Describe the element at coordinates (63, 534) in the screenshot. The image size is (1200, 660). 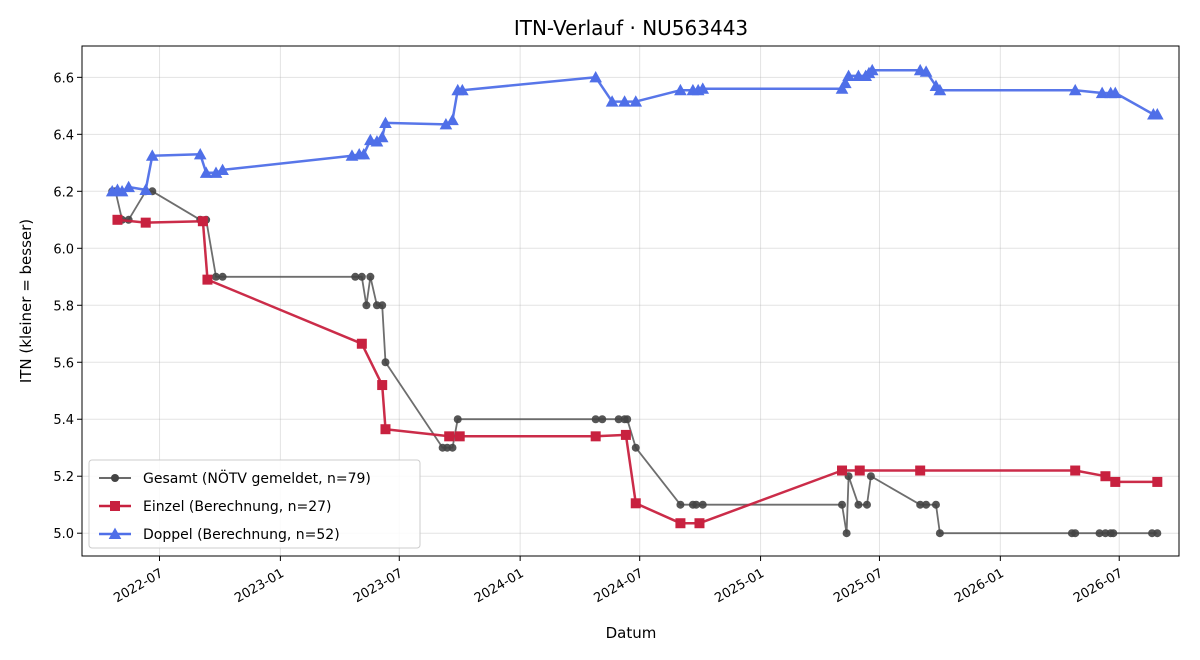
I see `y-tick-label: 5.0` at that location.